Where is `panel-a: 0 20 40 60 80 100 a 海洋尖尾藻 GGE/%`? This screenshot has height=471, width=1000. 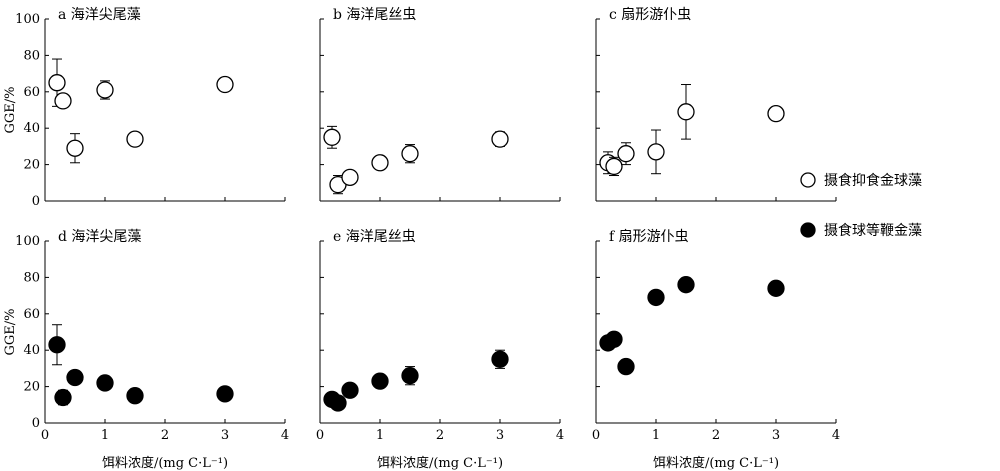
panel-a: 0 20 40 60 80 100 a 海洋尖尾藻 GGE/% is located at coordinates (144, 108).